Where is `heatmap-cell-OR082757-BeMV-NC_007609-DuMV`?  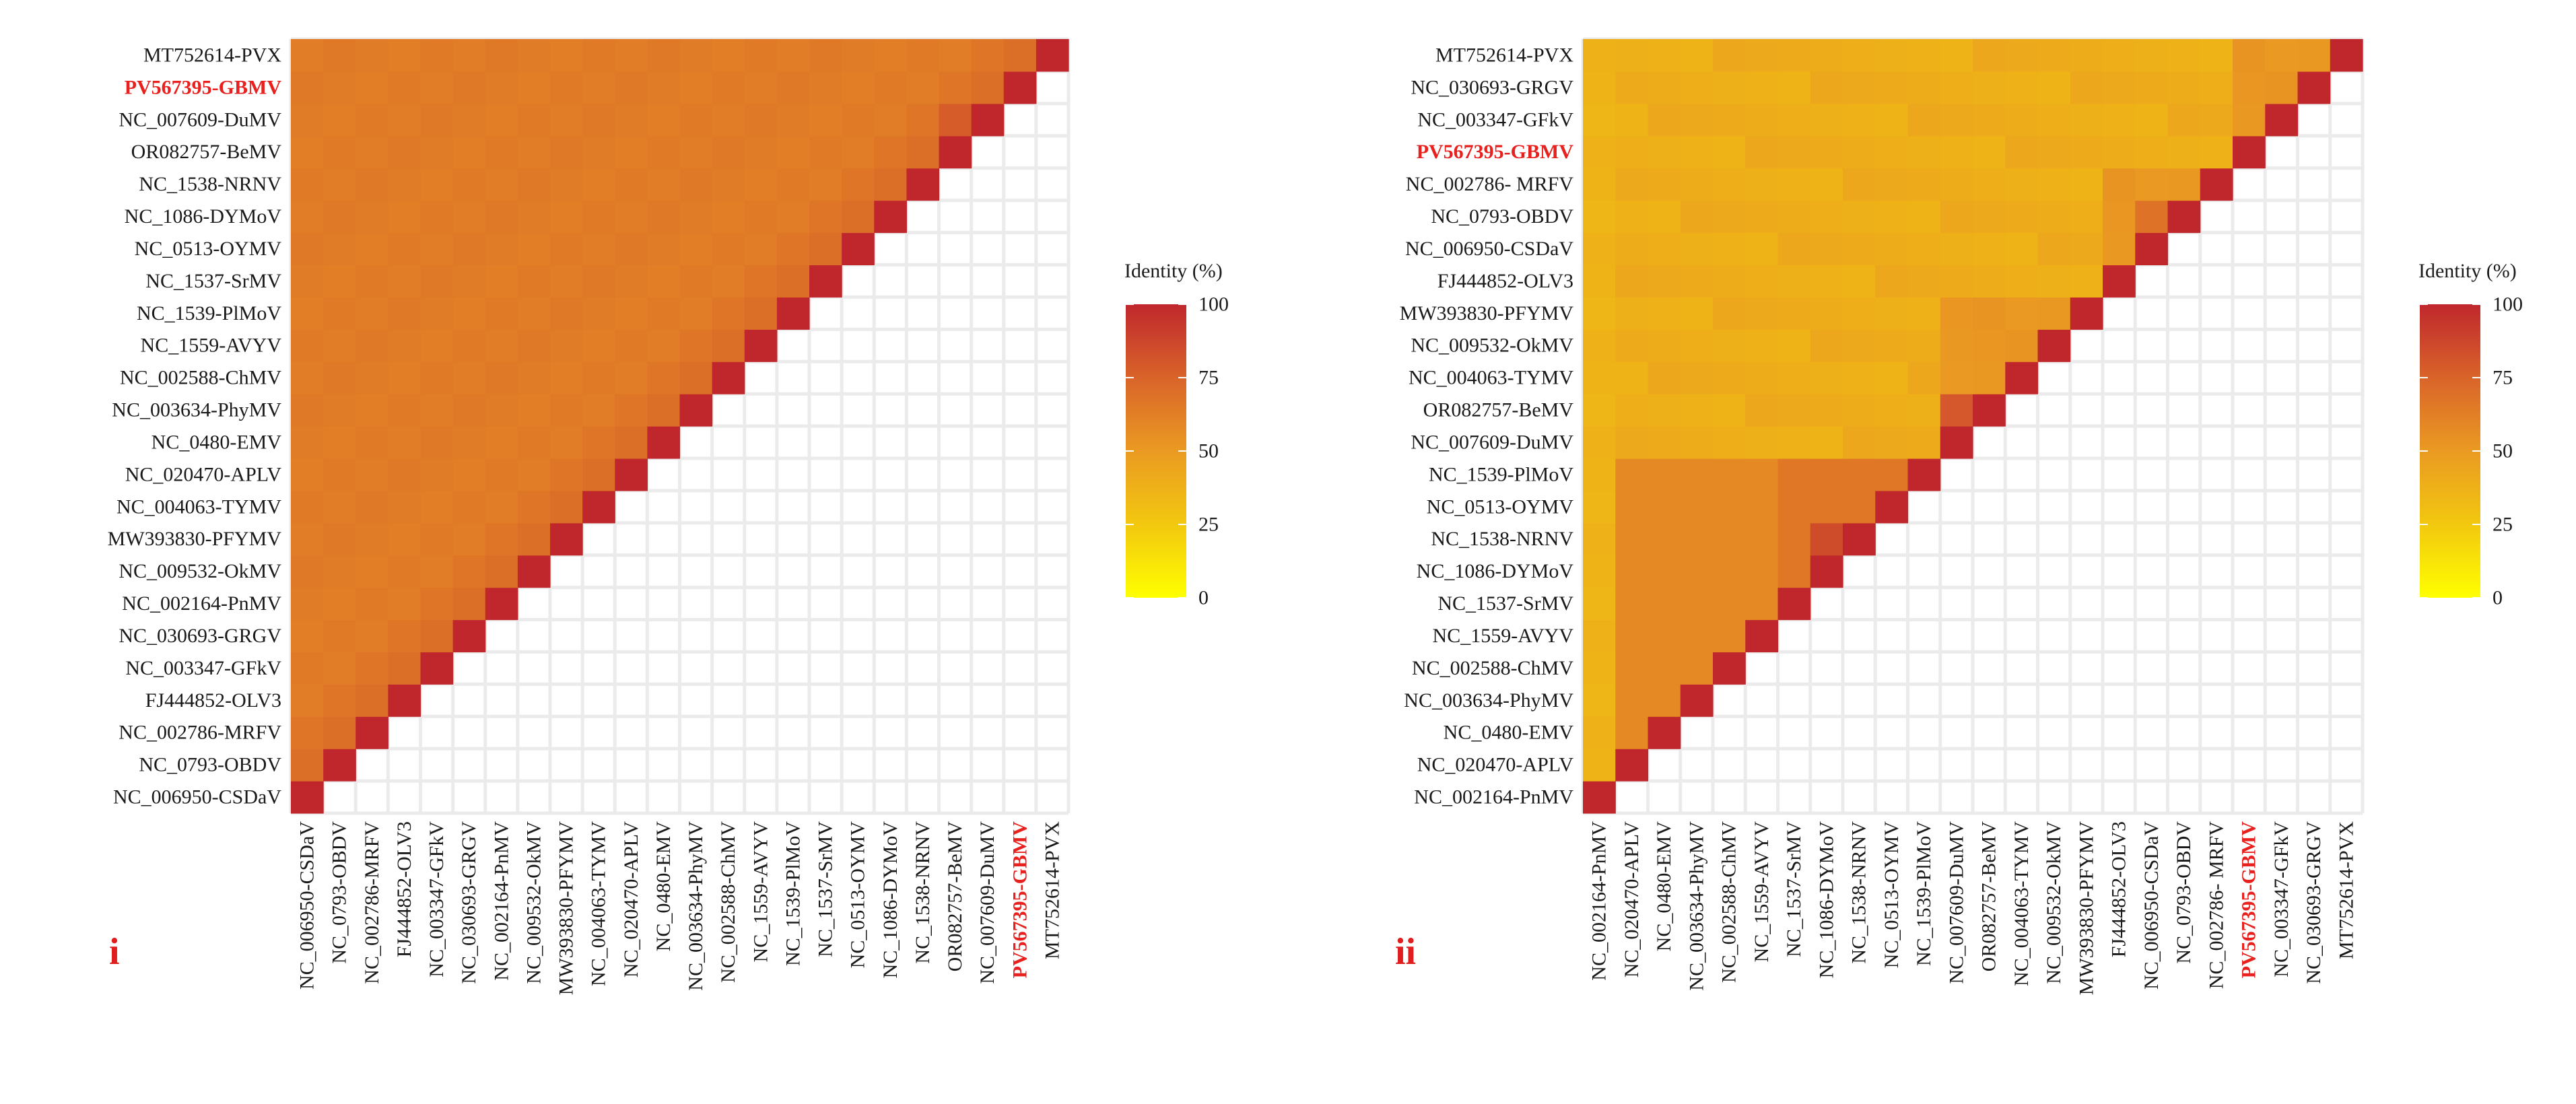
heatmap-cell-OR082757-BeMV-NC_007609-DuMV is located at coordinates (1957, 410).